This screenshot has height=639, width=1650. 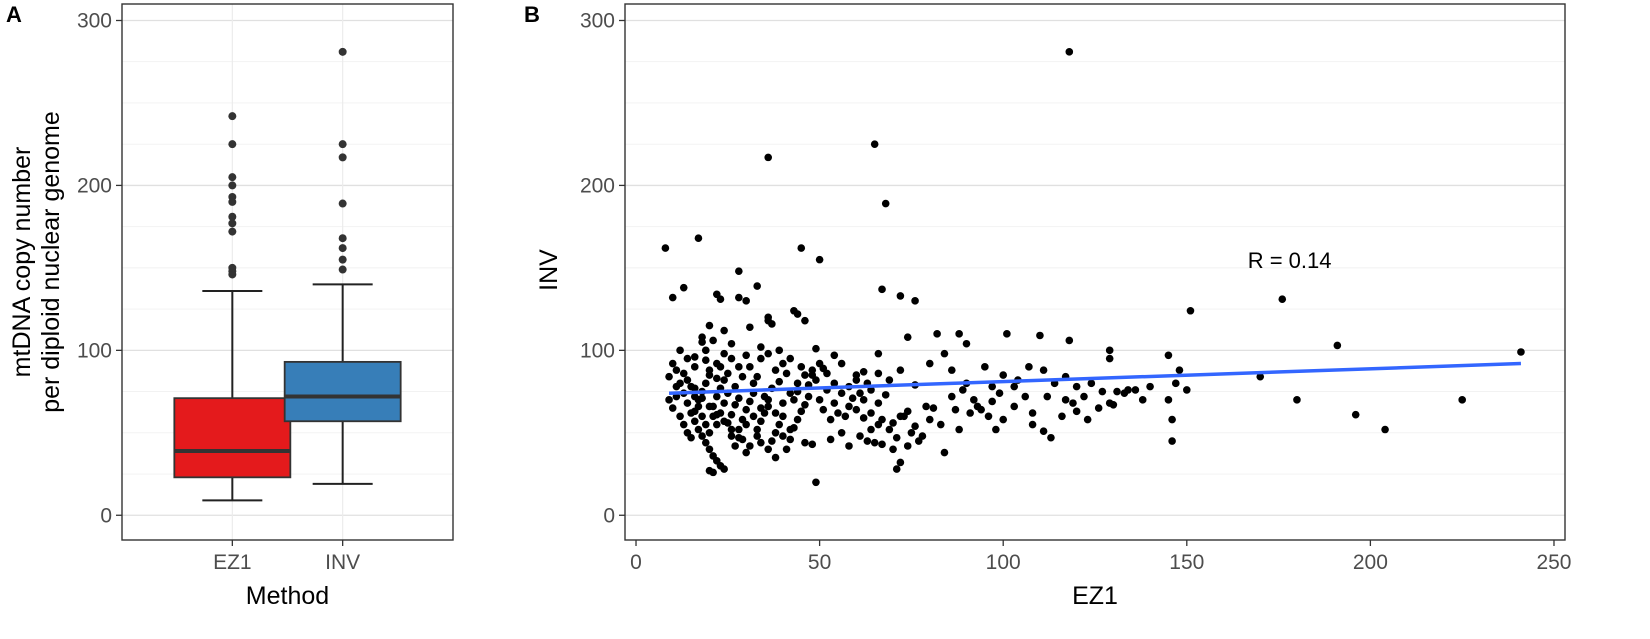 What do you see at coordinates (342, 266) in the screenshot?
I see `box-inv` at bounding box center [342, 266].